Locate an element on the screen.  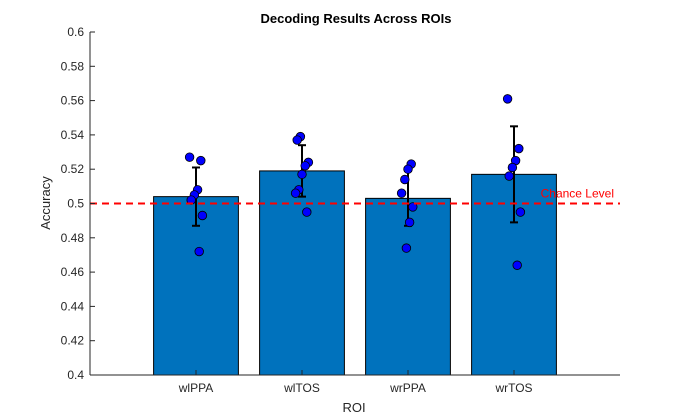
x-axis-label: ROI is located at coordinates (353, 407).